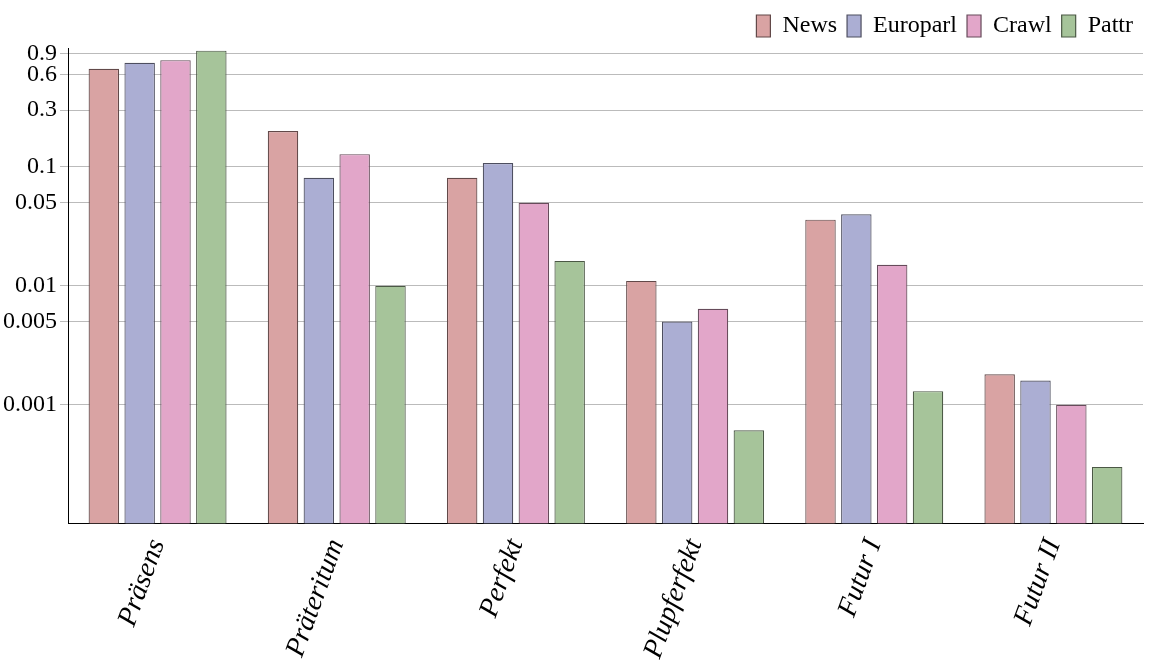 Image resolution: width=1155 pixels, height=666 pixels. Describe the element at coordinates (140, 582) in the screenshot. I see `x-tick-label: Präsens` at that location.